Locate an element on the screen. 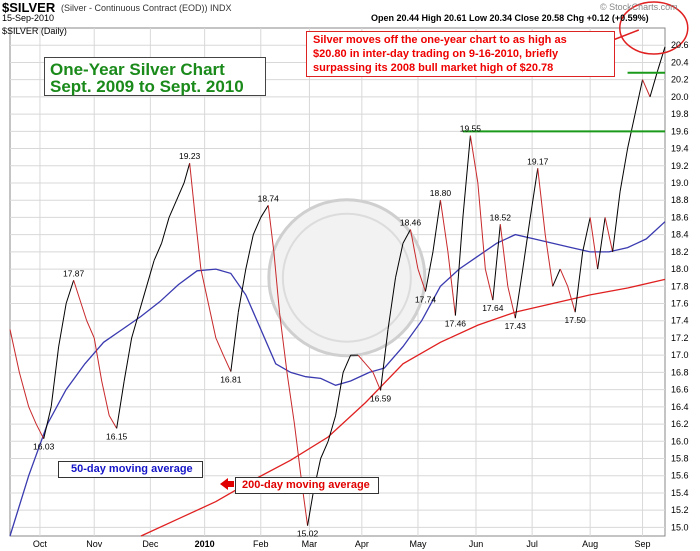  y-tick-label: 16.0 is located at coordinates (680, 441).